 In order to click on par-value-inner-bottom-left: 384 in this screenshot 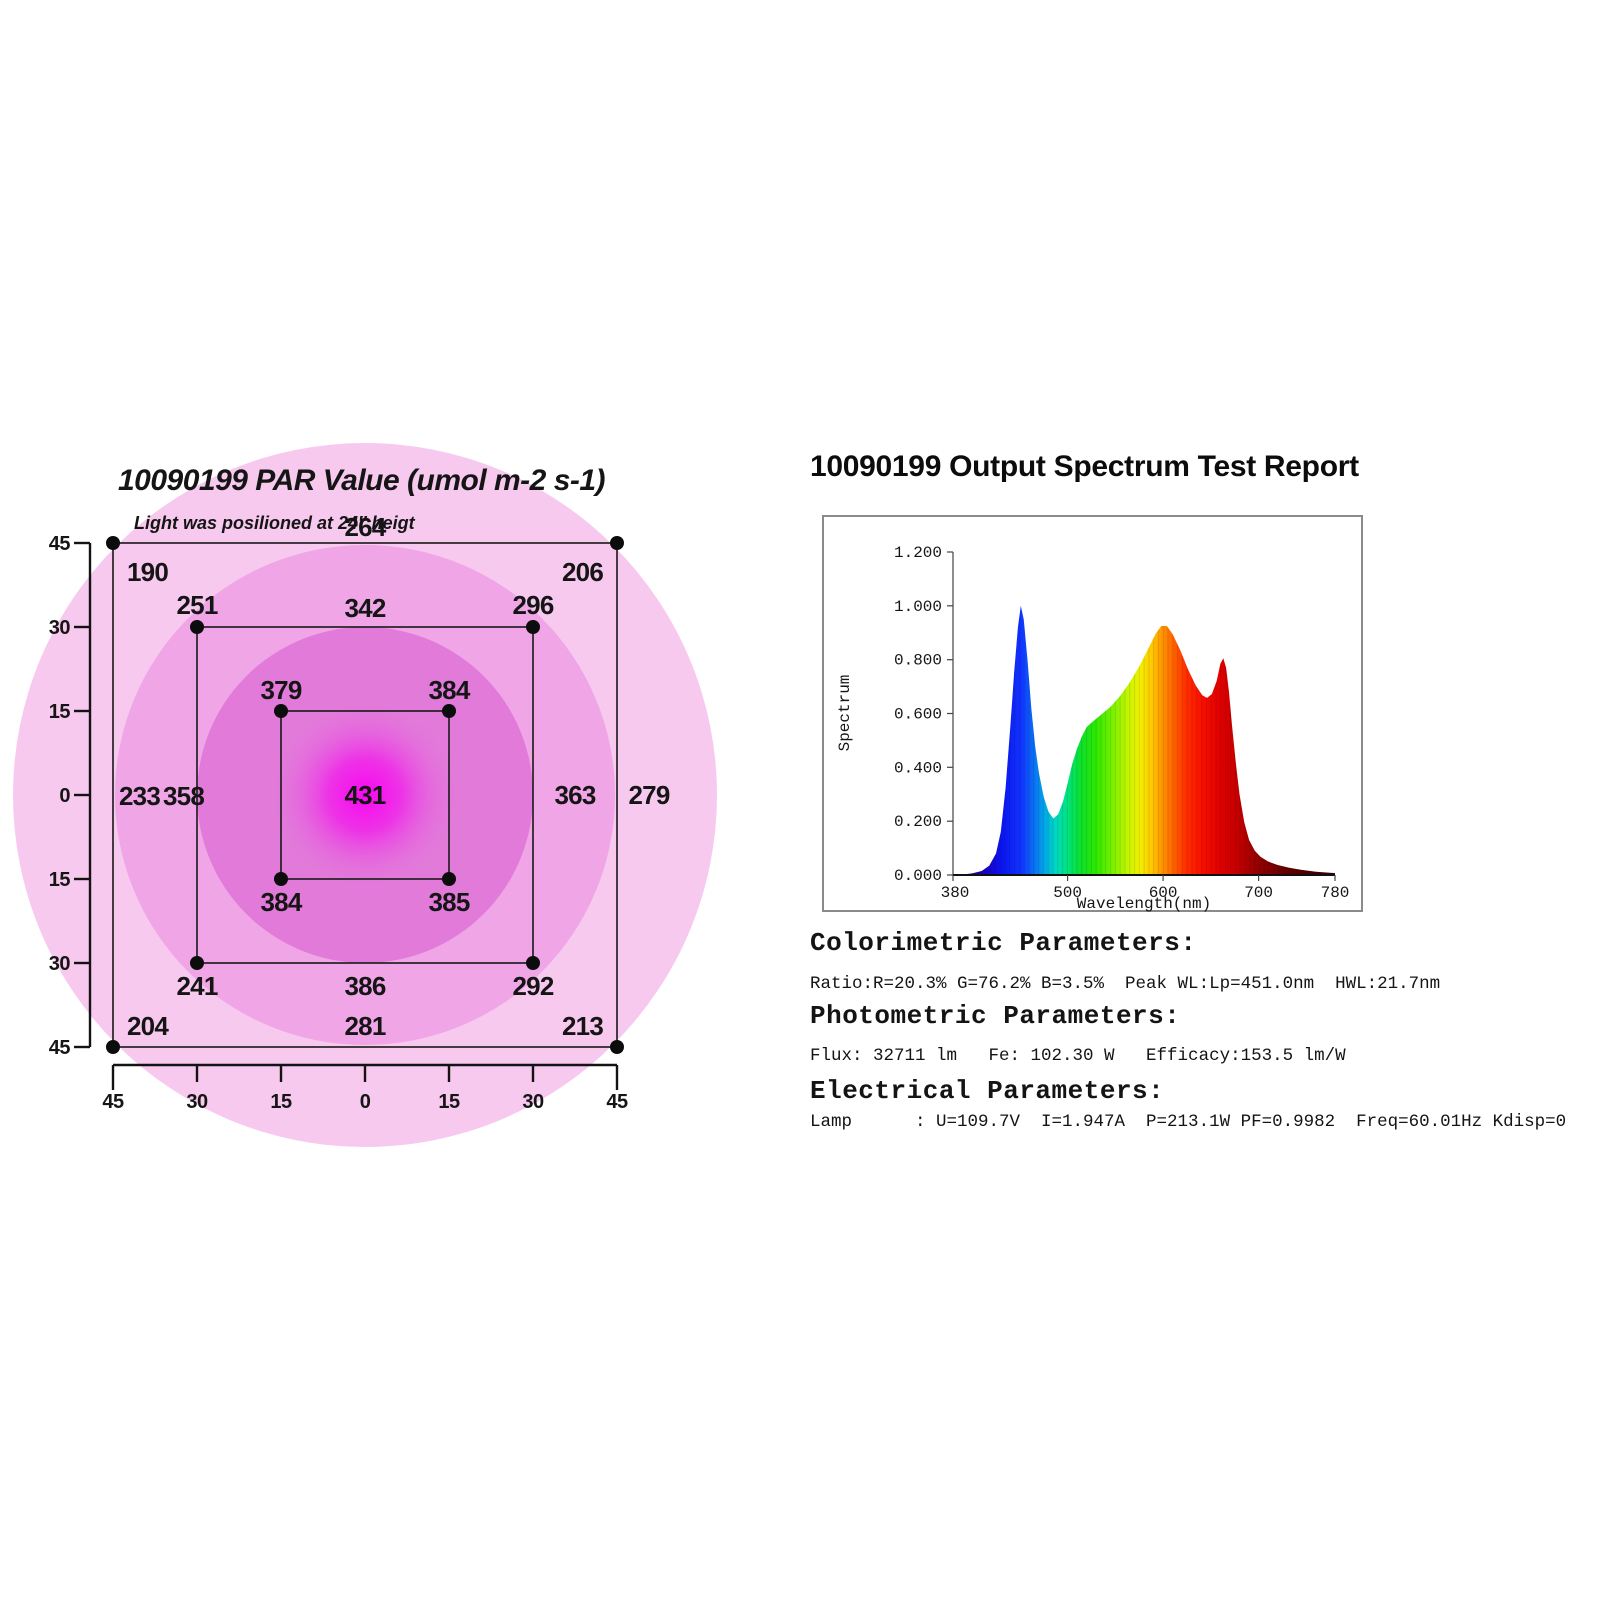, I will do `click(282, 902)`.